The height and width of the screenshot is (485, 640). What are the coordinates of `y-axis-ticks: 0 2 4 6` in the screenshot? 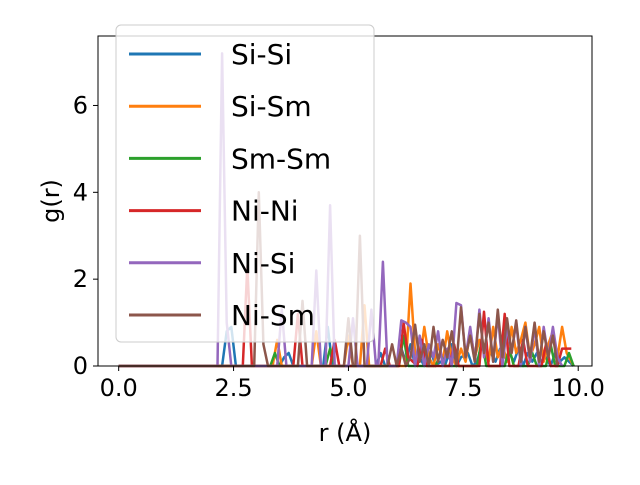 It's located at (85, 235).